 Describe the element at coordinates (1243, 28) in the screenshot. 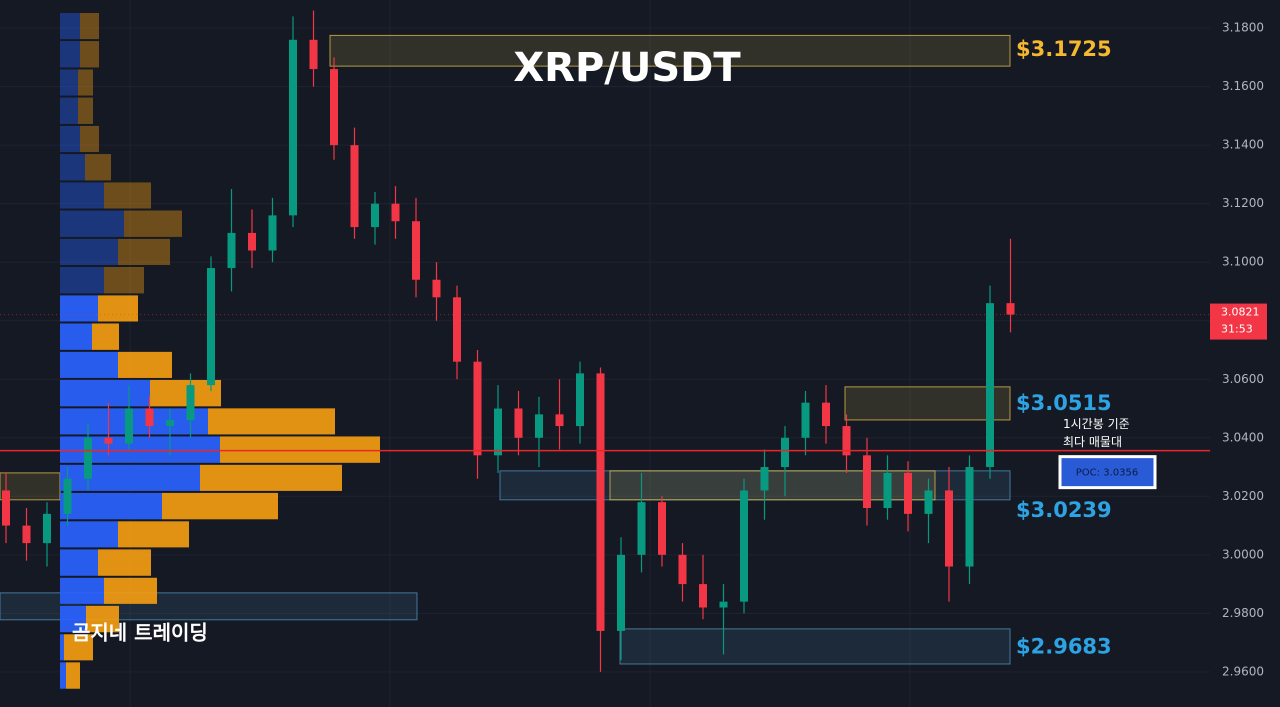

I see `y-tick-label: 3.1800` at that location.